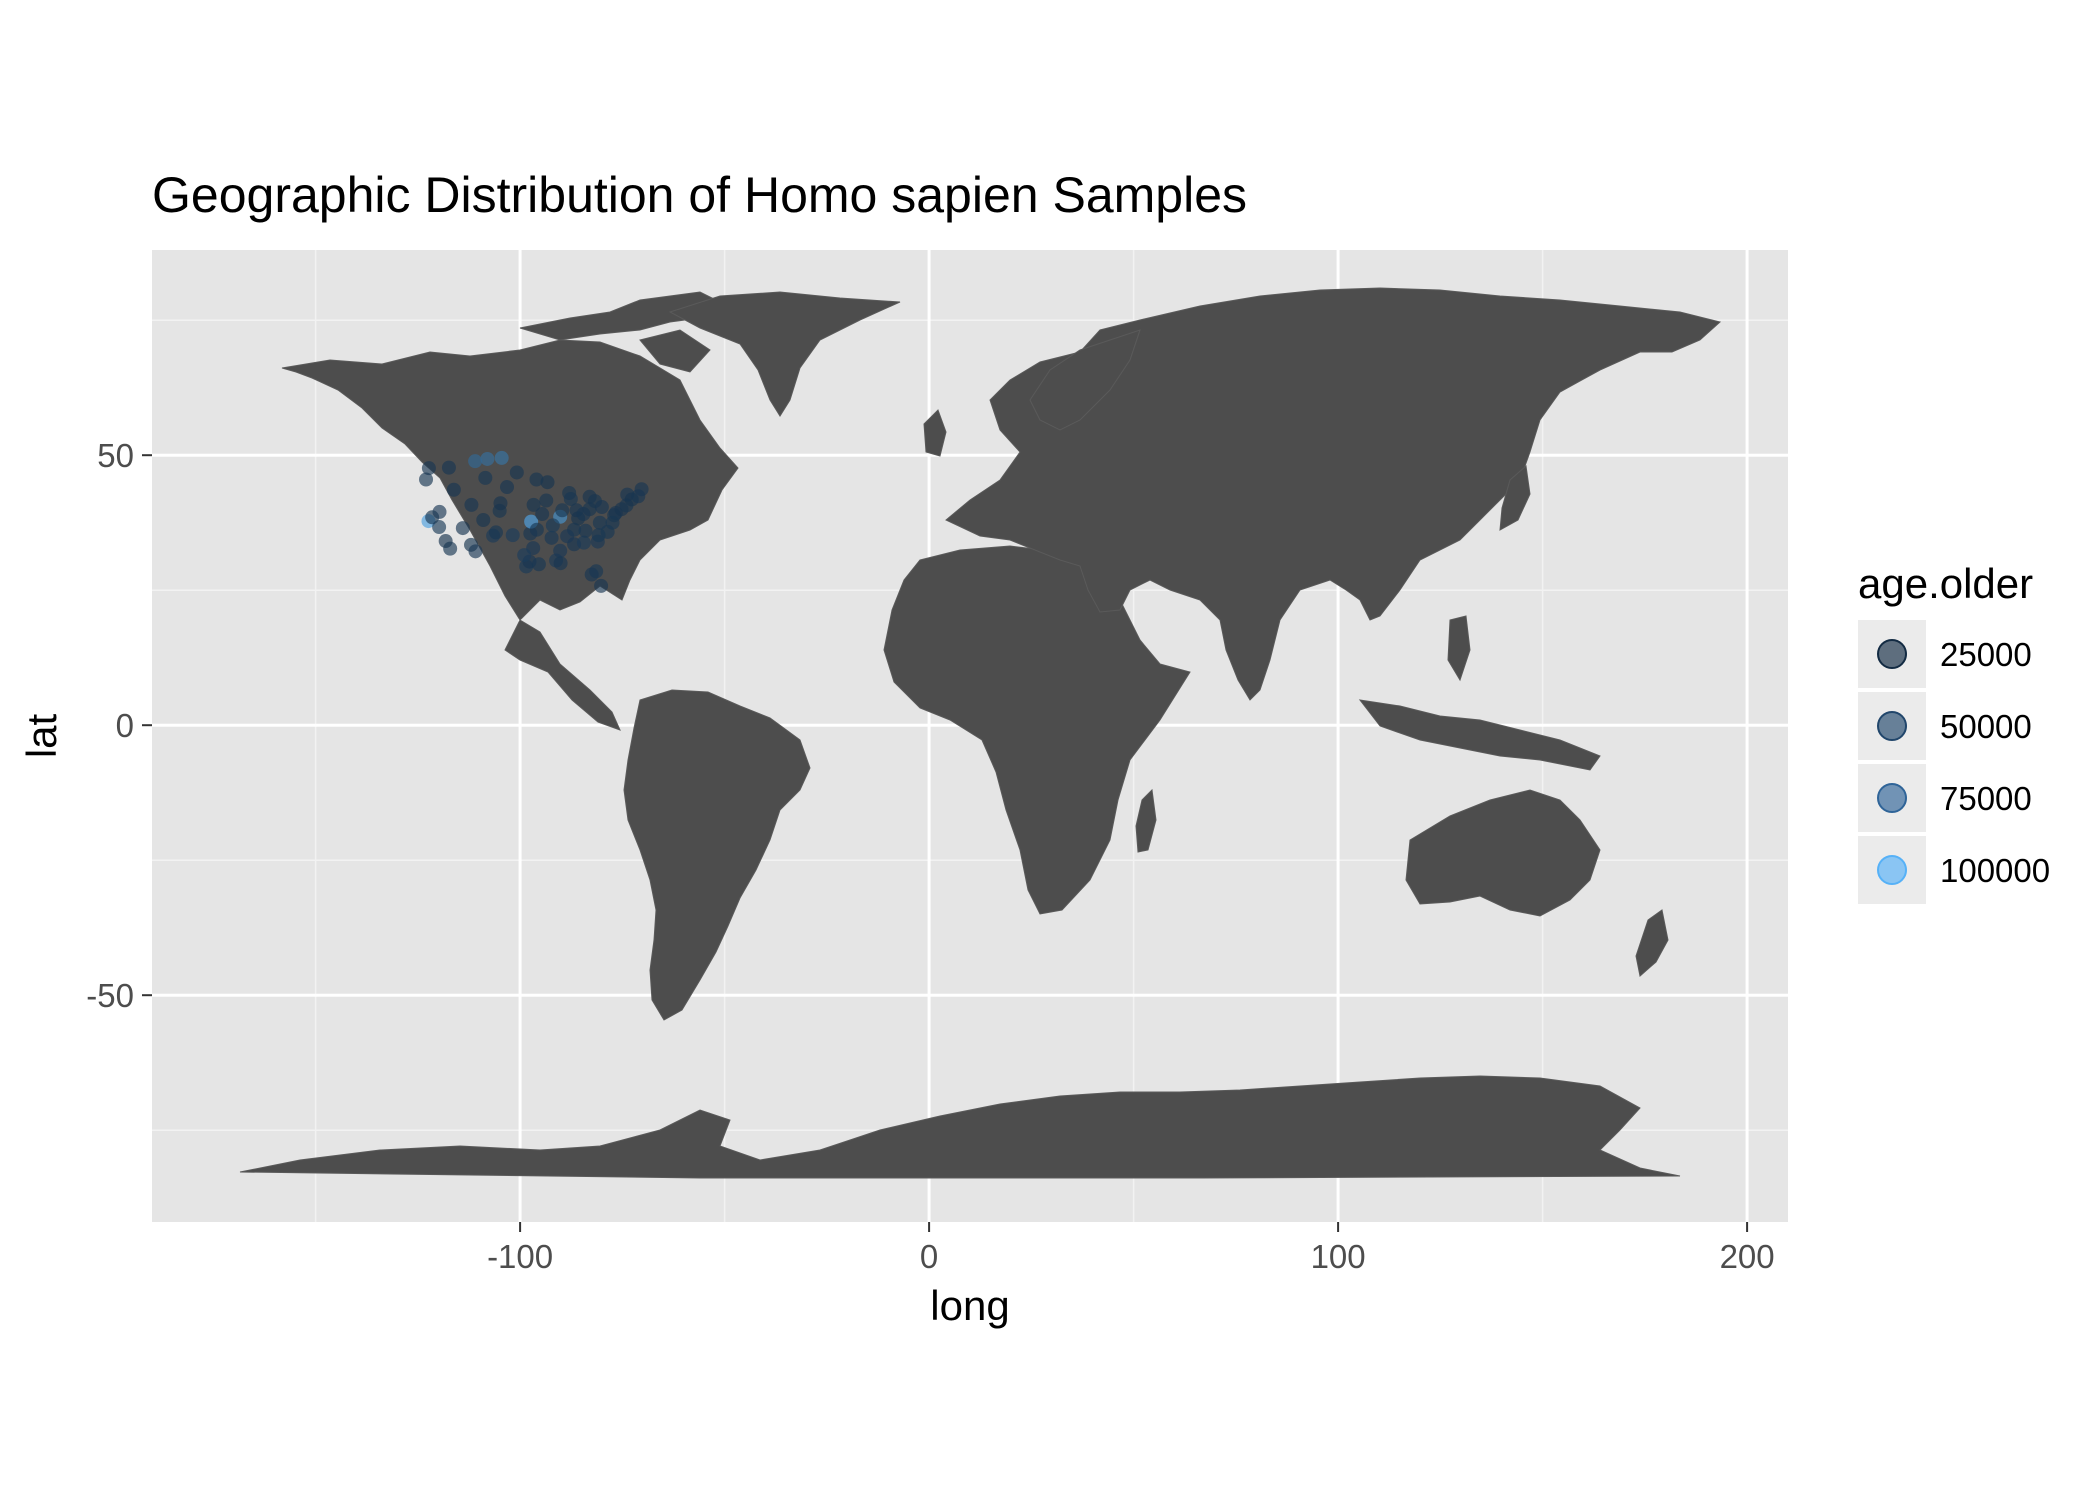  What do you see at coordinates (717, 855) in the screenshot?
I see `south-america-shape` at bounding box center [717, 855].